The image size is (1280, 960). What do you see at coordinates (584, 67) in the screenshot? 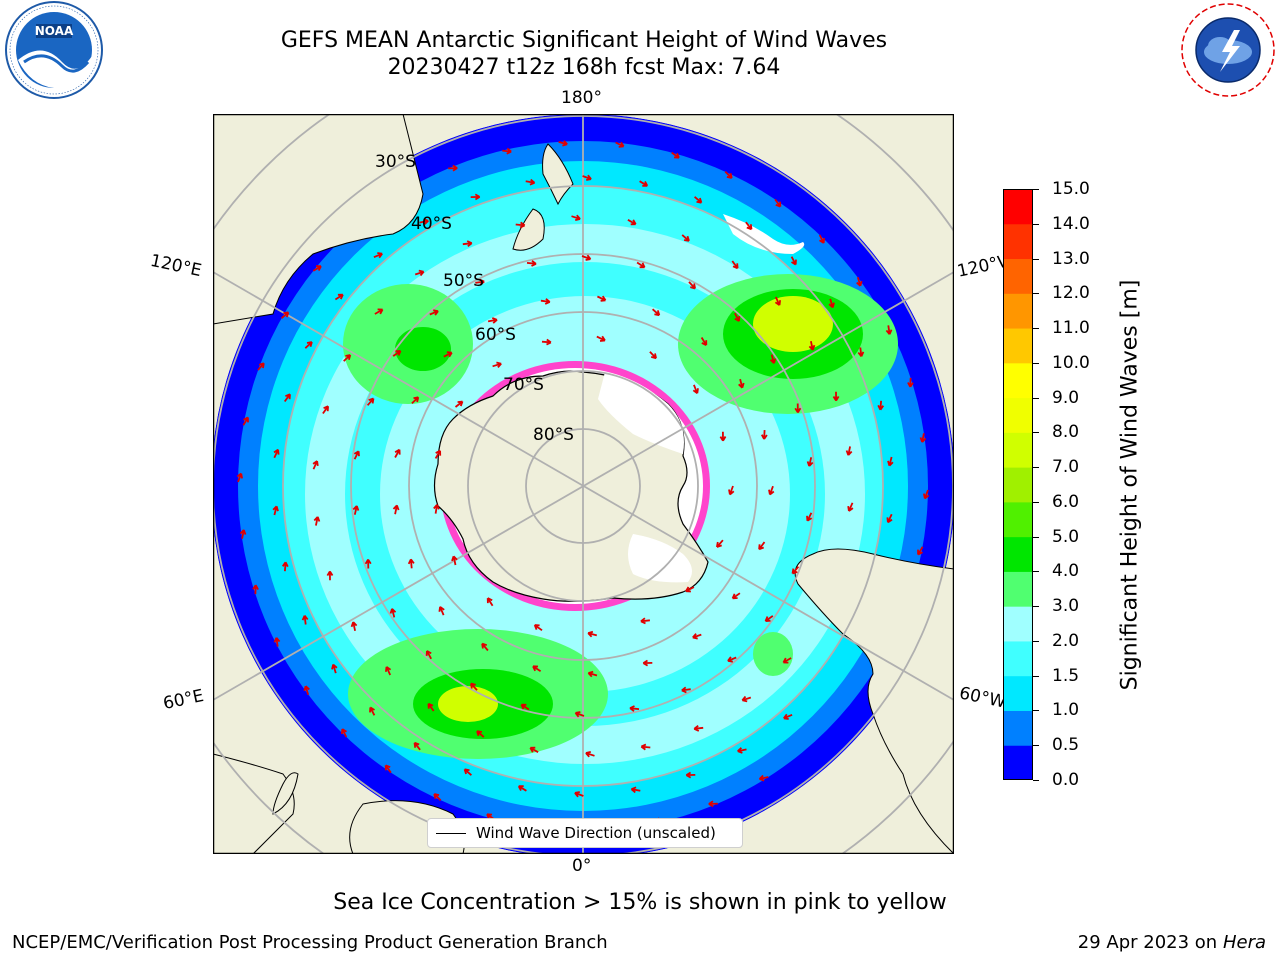
I see `chart-subtitle: 20230427 t12z 168h fcst Max: 7.64` at bounding box center [584, 67].